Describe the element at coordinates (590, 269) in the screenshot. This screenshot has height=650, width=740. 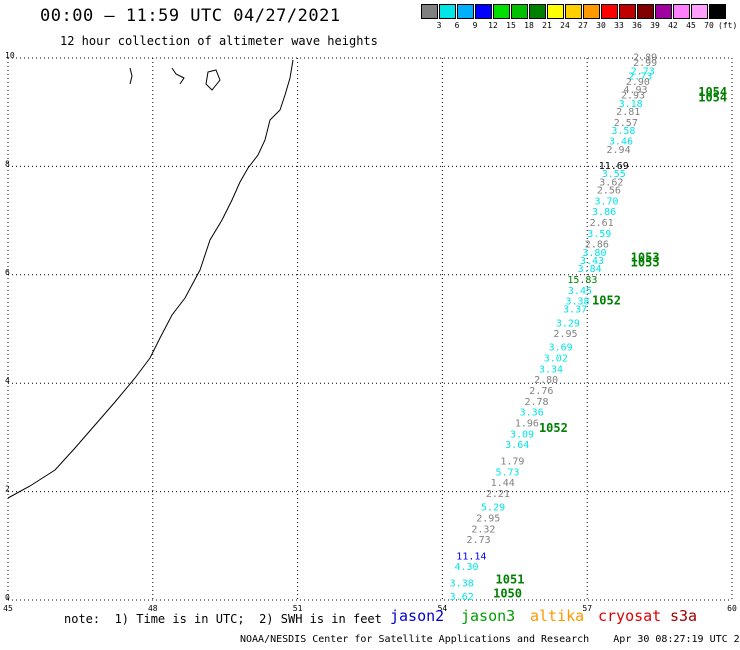
I see `swh-value: 3.84` at that location.